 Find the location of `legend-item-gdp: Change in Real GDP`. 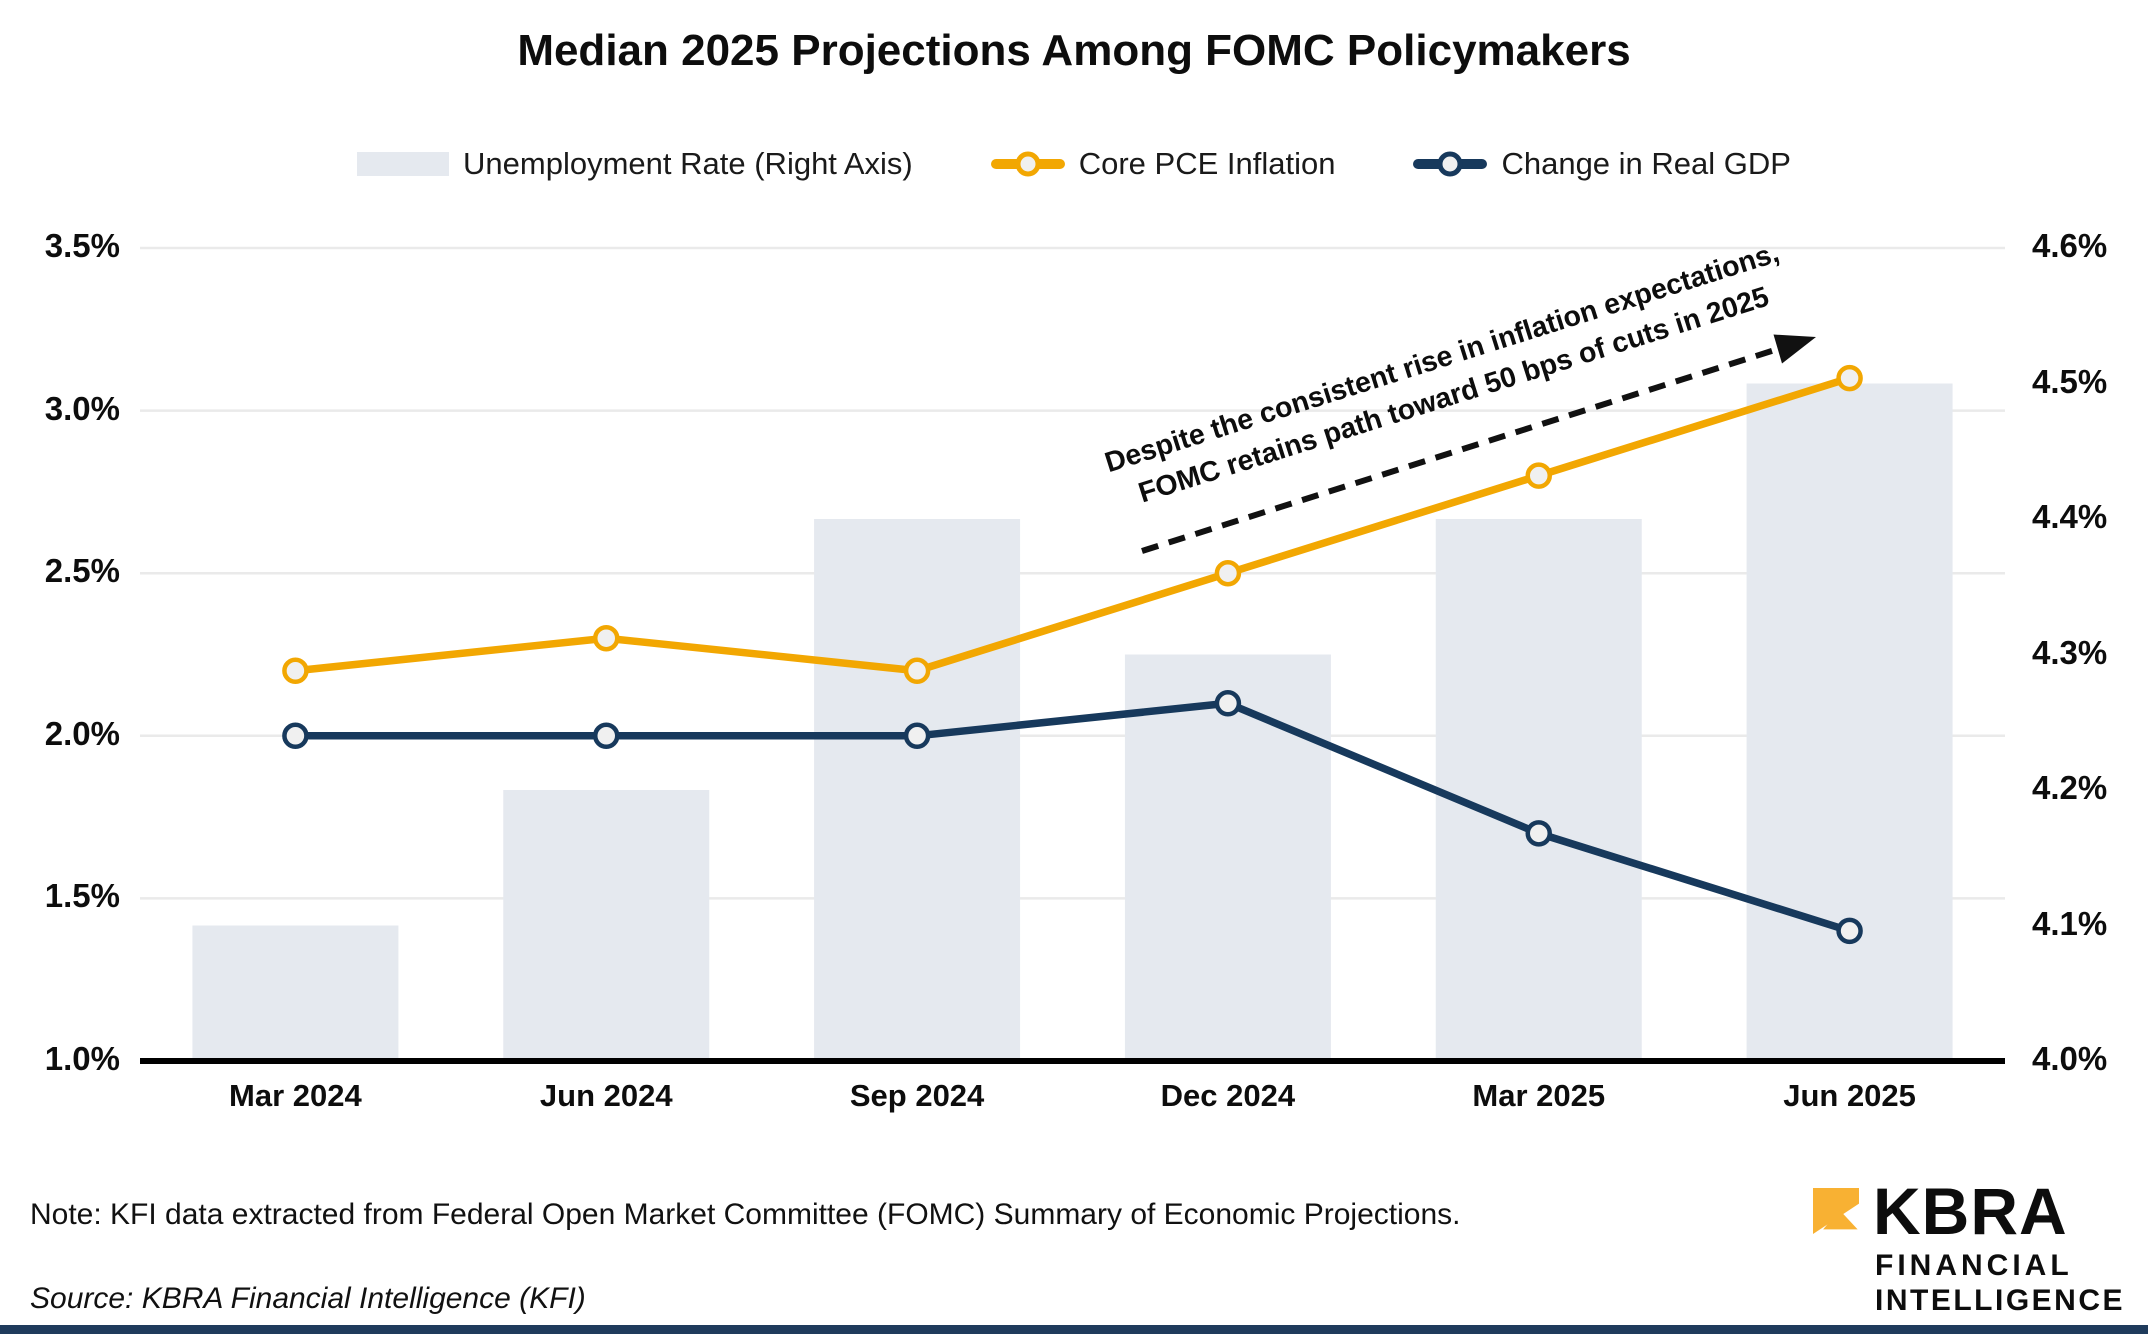

legend-item-gdp: Change in Real GDP is located at coordinates (1602, 164).